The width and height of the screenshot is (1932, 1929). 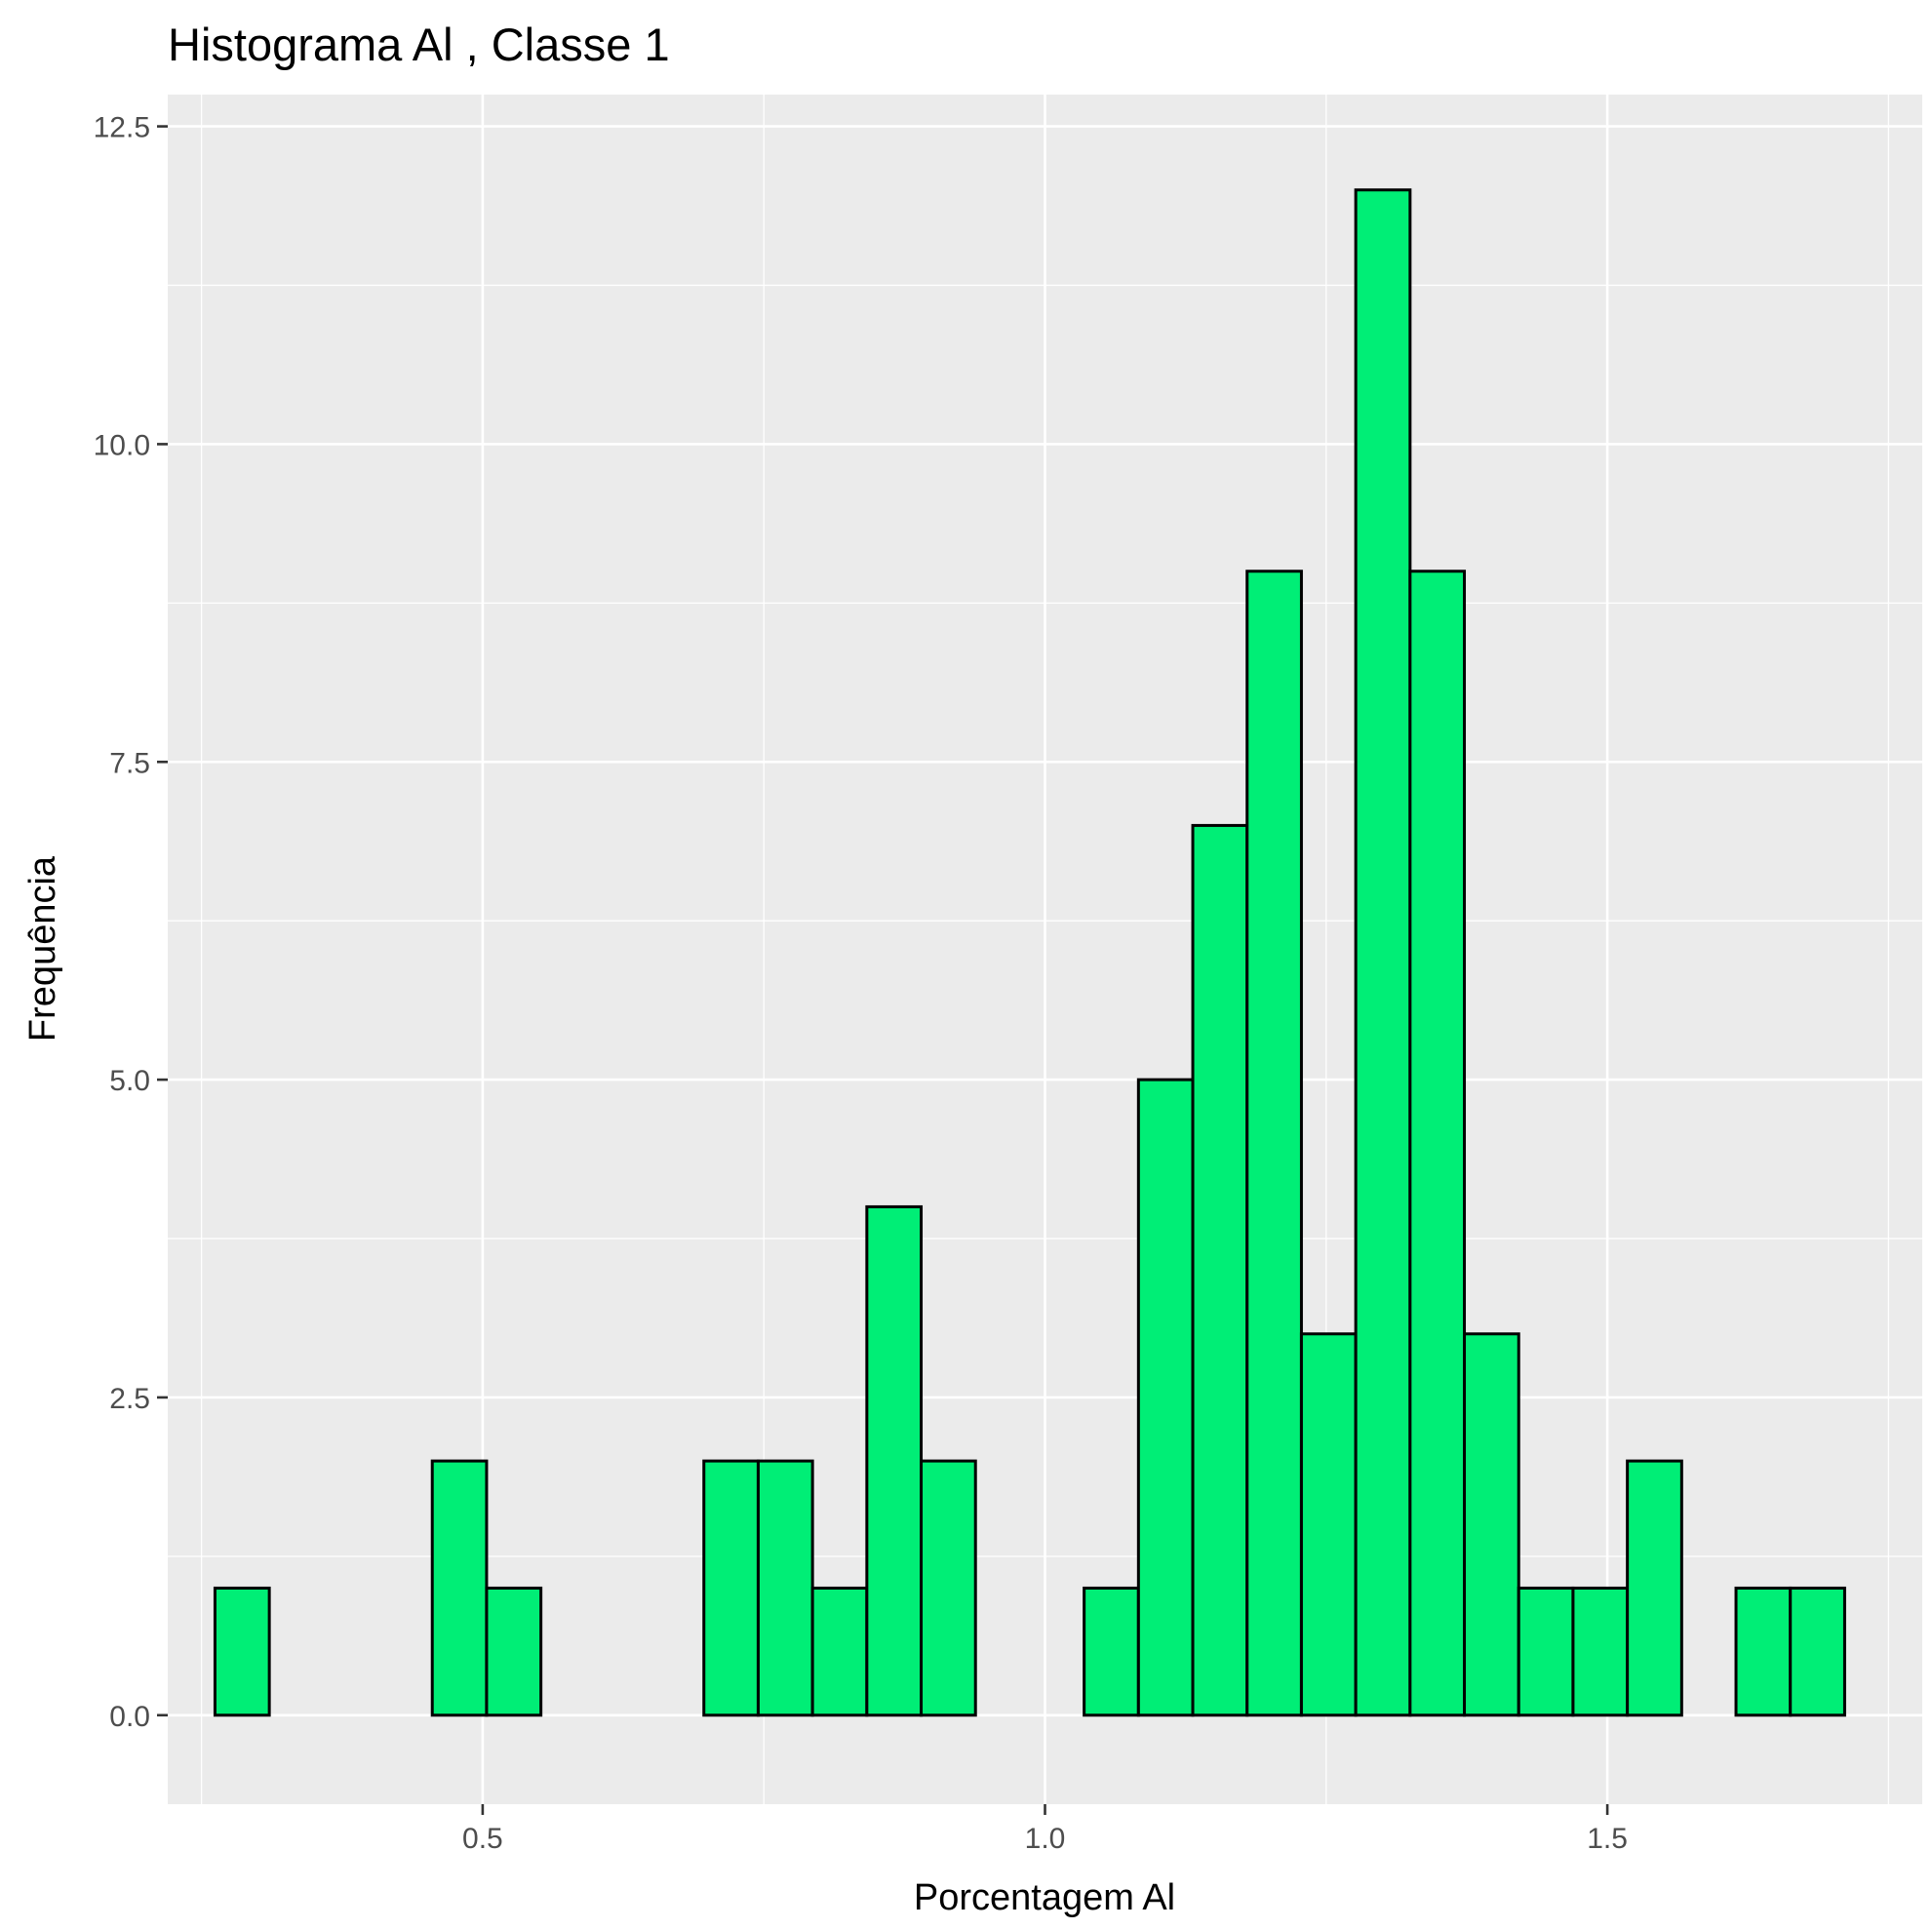 What do you see at coordinates (1045, 1839) in the screenshot?
I see `x-tick-label: 1.0` at bounding box center [1045, 1839].